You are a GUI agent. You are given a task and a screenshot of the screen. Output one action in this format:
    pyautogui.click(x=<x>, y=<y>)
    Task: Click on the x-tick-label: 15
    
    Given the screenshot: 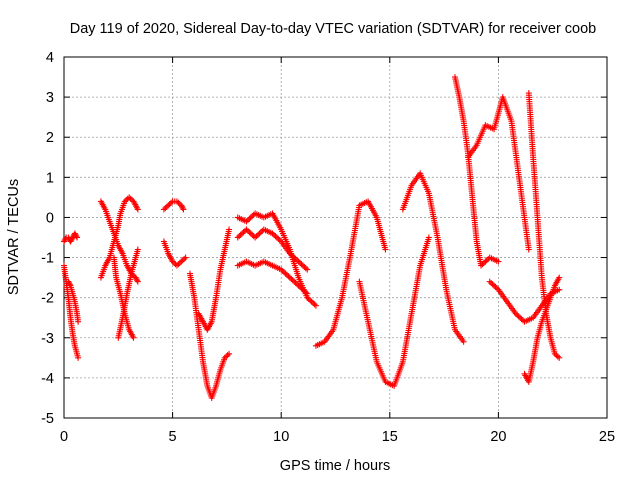 What is the action you would take?
    pyautogui.click(x=390, y=437)
    